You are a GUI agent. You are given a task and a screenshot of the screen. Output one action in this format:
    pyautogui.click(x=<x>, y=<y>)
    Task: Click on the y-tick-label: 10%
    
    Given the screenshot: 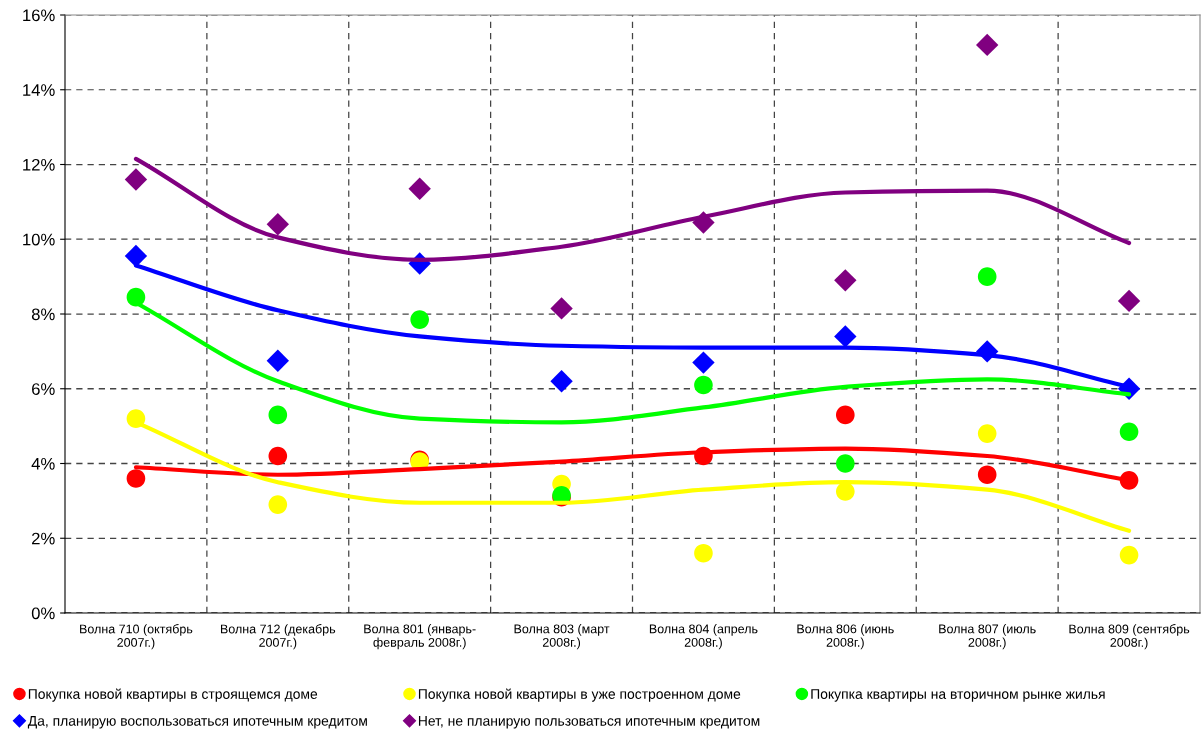 What is the action you would take?
    pyautogui.click(x=39, y=239)
    